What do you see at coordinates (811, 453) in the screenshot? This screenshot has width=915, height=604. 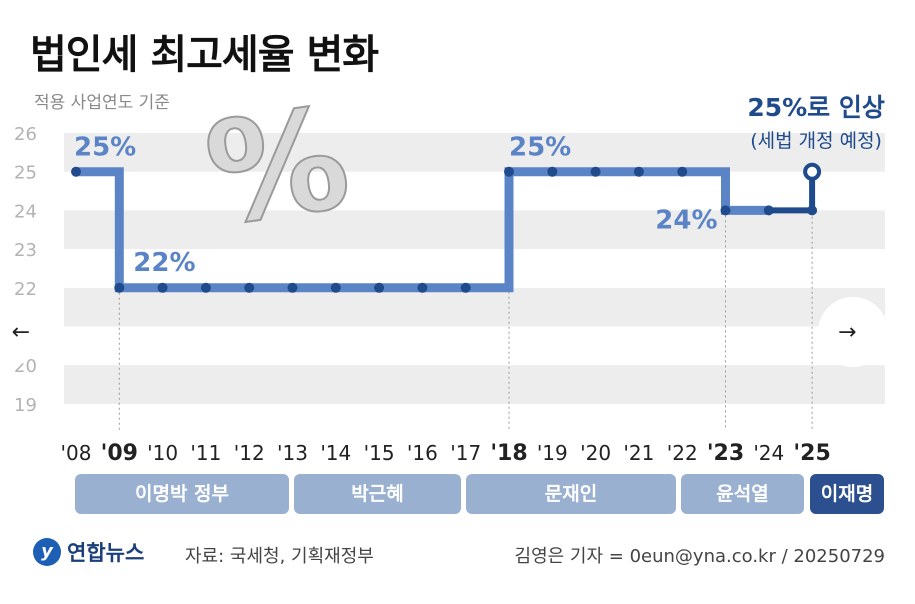 I see `x-tick-label: '25` at bounding box center [811, 453].